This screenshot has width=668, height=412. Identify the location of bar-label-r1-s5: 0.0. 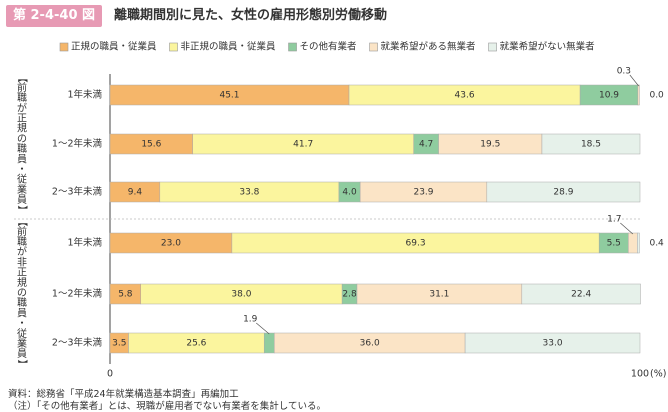
(656, 96).